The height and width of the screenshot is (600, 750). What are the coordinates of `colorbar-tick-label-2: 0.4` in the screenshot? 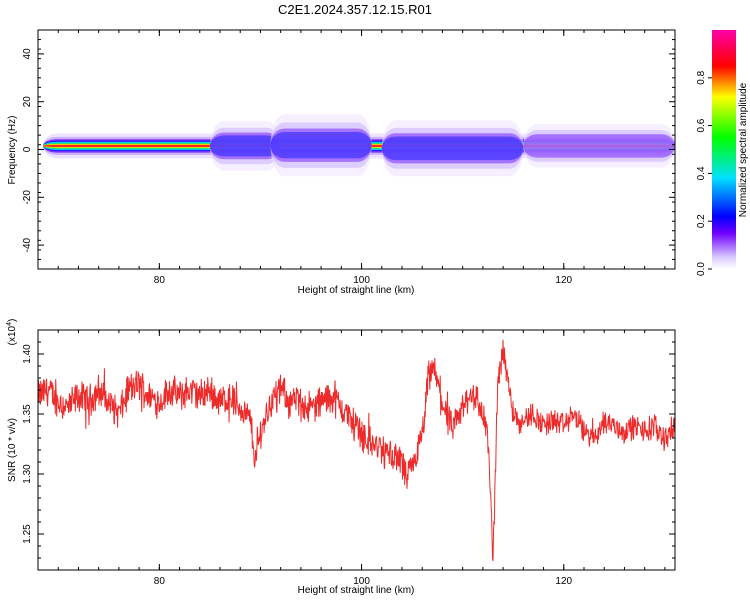 It's located at (701, 173).